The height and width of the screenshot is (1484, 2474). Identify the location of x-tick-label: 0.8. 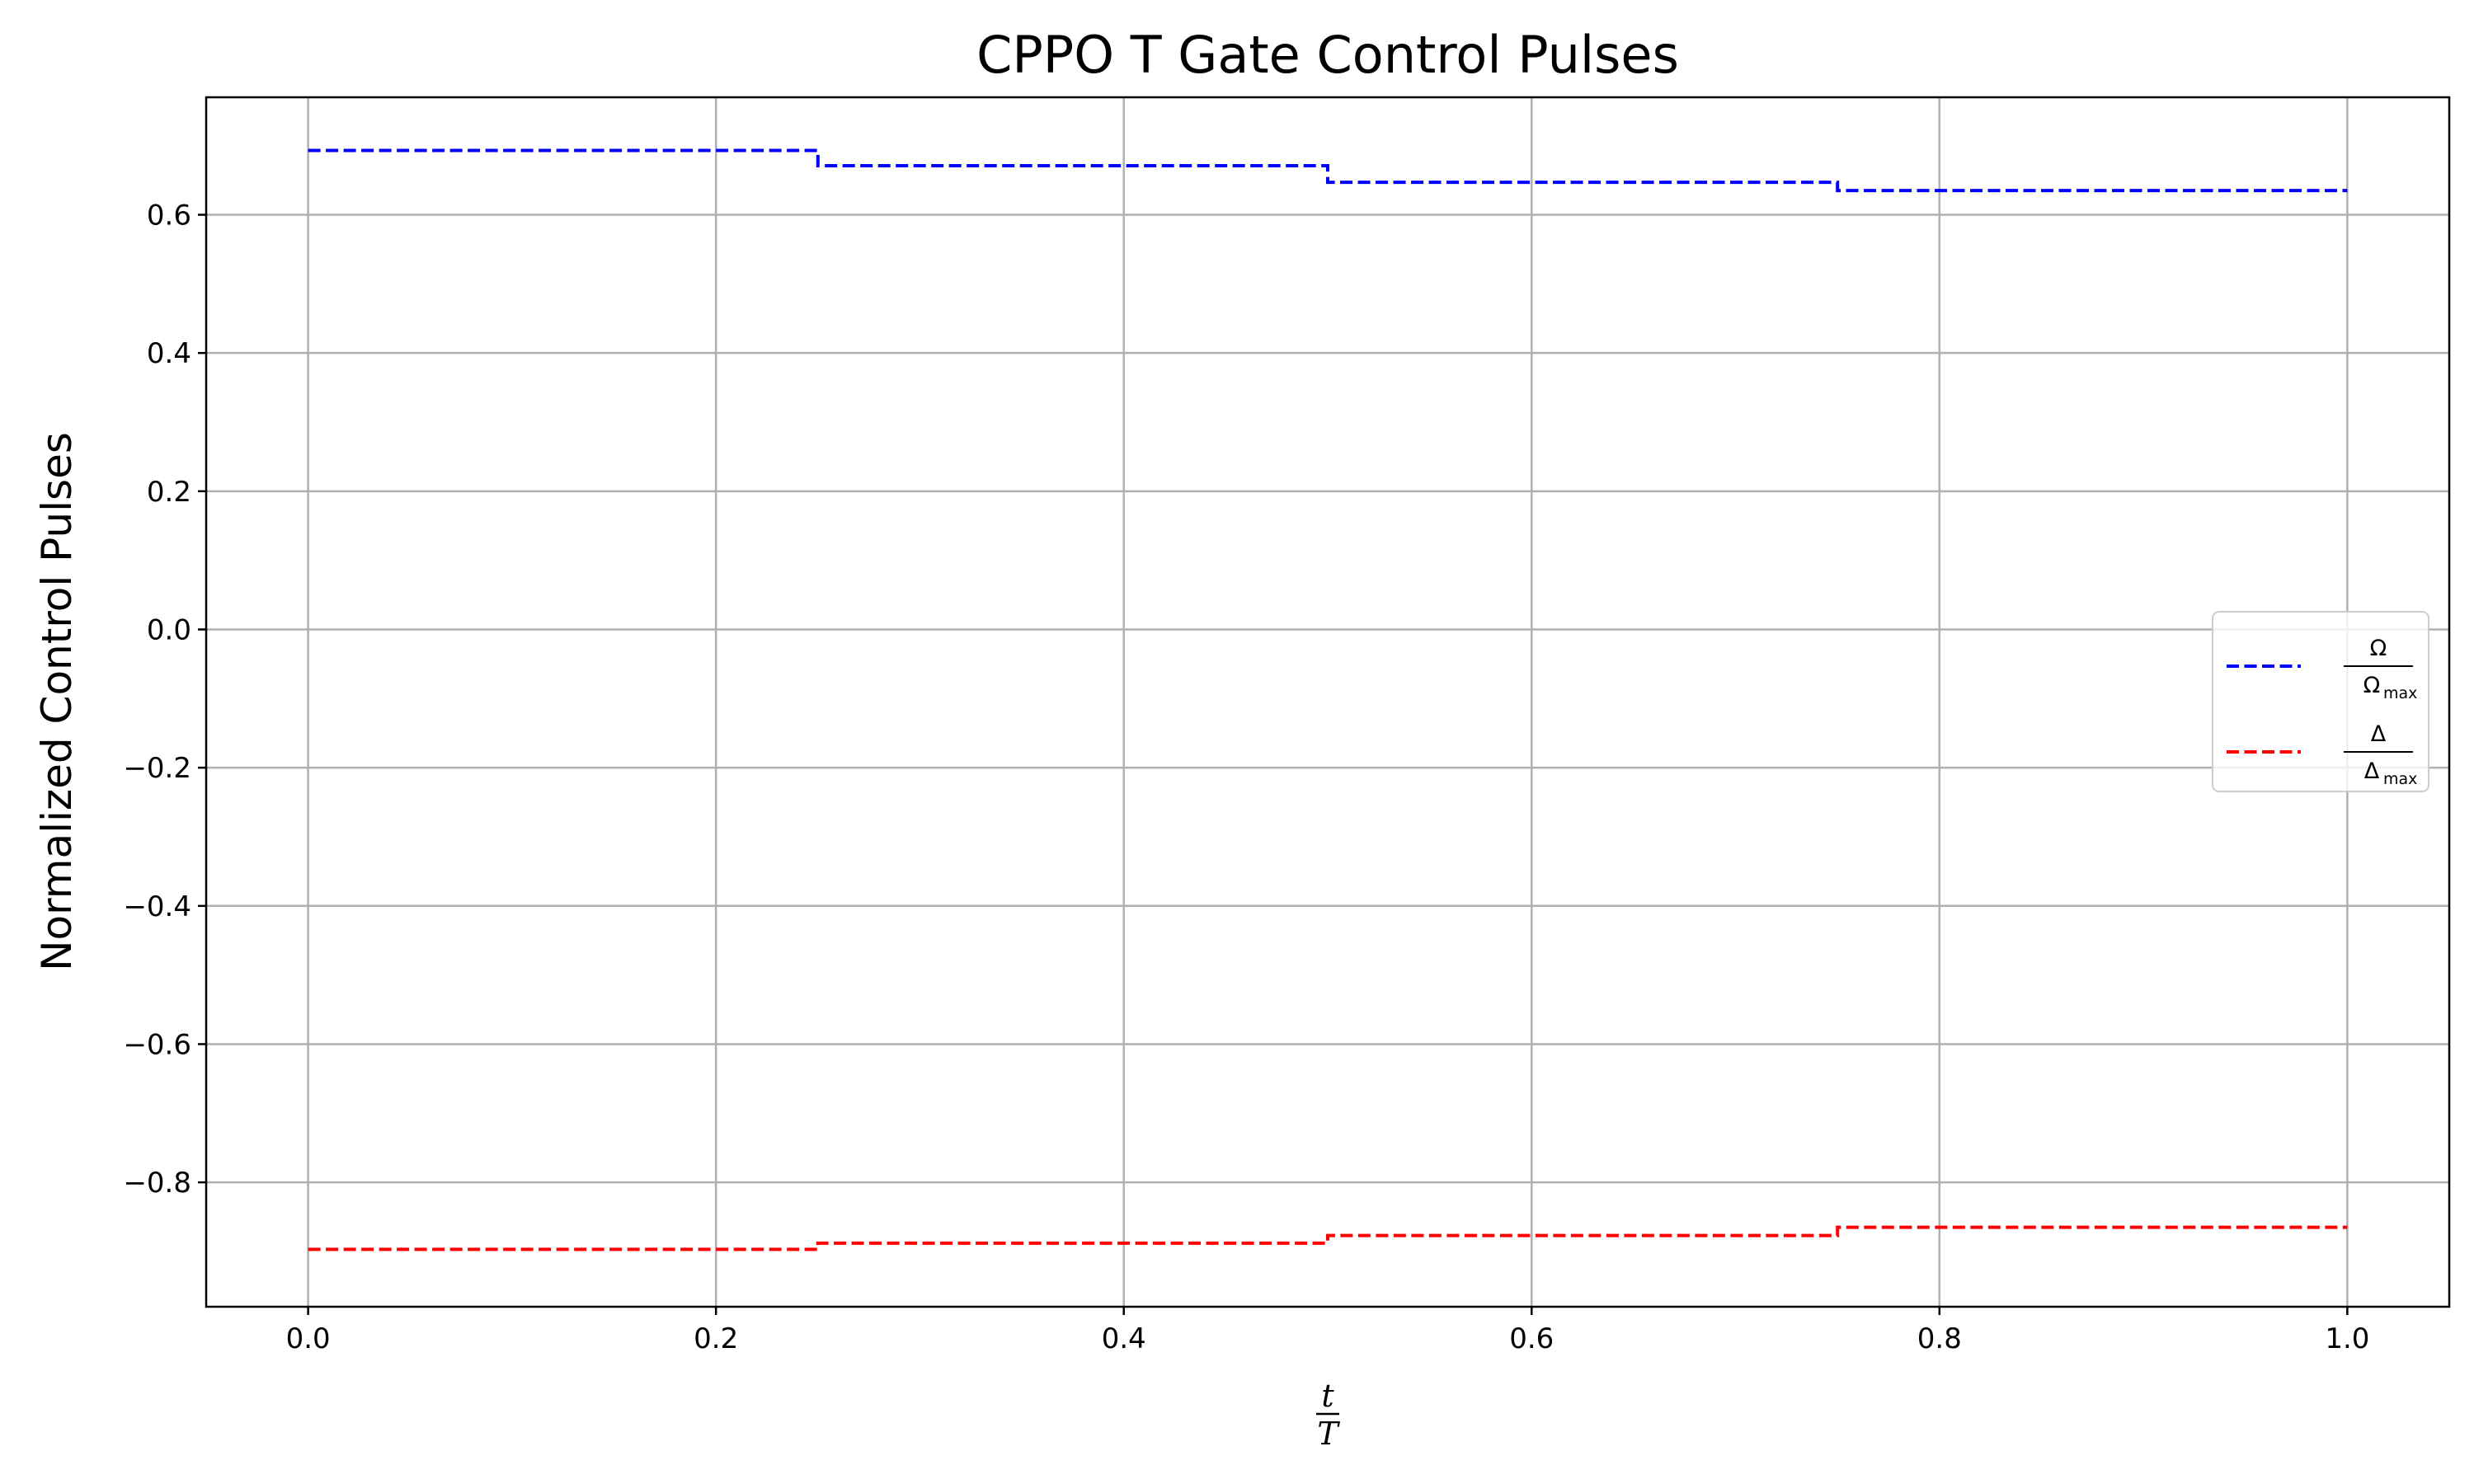
(1939, 1338).